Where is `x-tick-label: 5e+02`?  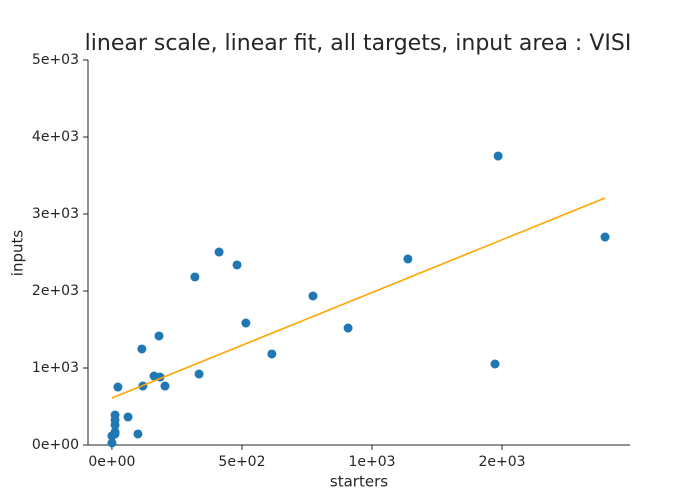 x-tick-label: 5e+02 is located at coordinates (241, 462).